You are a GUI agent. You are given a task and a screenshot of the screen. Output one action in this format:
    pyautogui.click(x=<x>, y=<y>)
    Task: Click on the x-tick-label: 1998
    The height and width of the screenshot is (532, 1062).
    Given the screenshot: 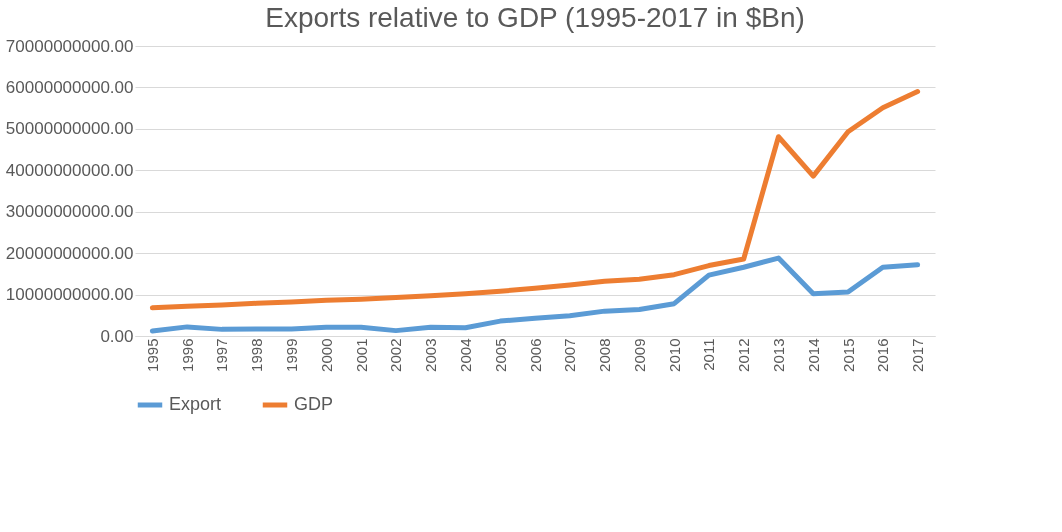 What is the action you would take?
    pyautogui.click(x=257, y=355)
    